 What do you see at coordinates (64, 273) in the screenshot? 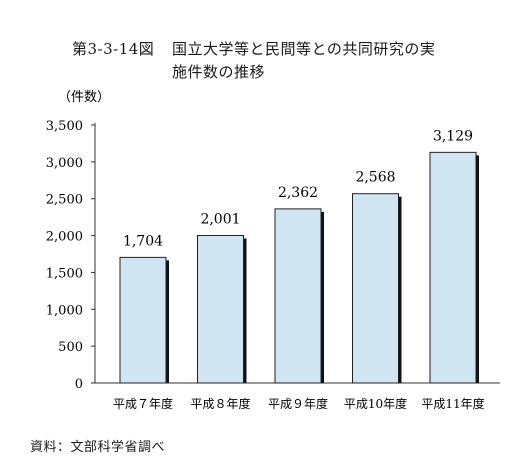
I see `y-tick-label: 1,500` at bounding box center [64, 273].